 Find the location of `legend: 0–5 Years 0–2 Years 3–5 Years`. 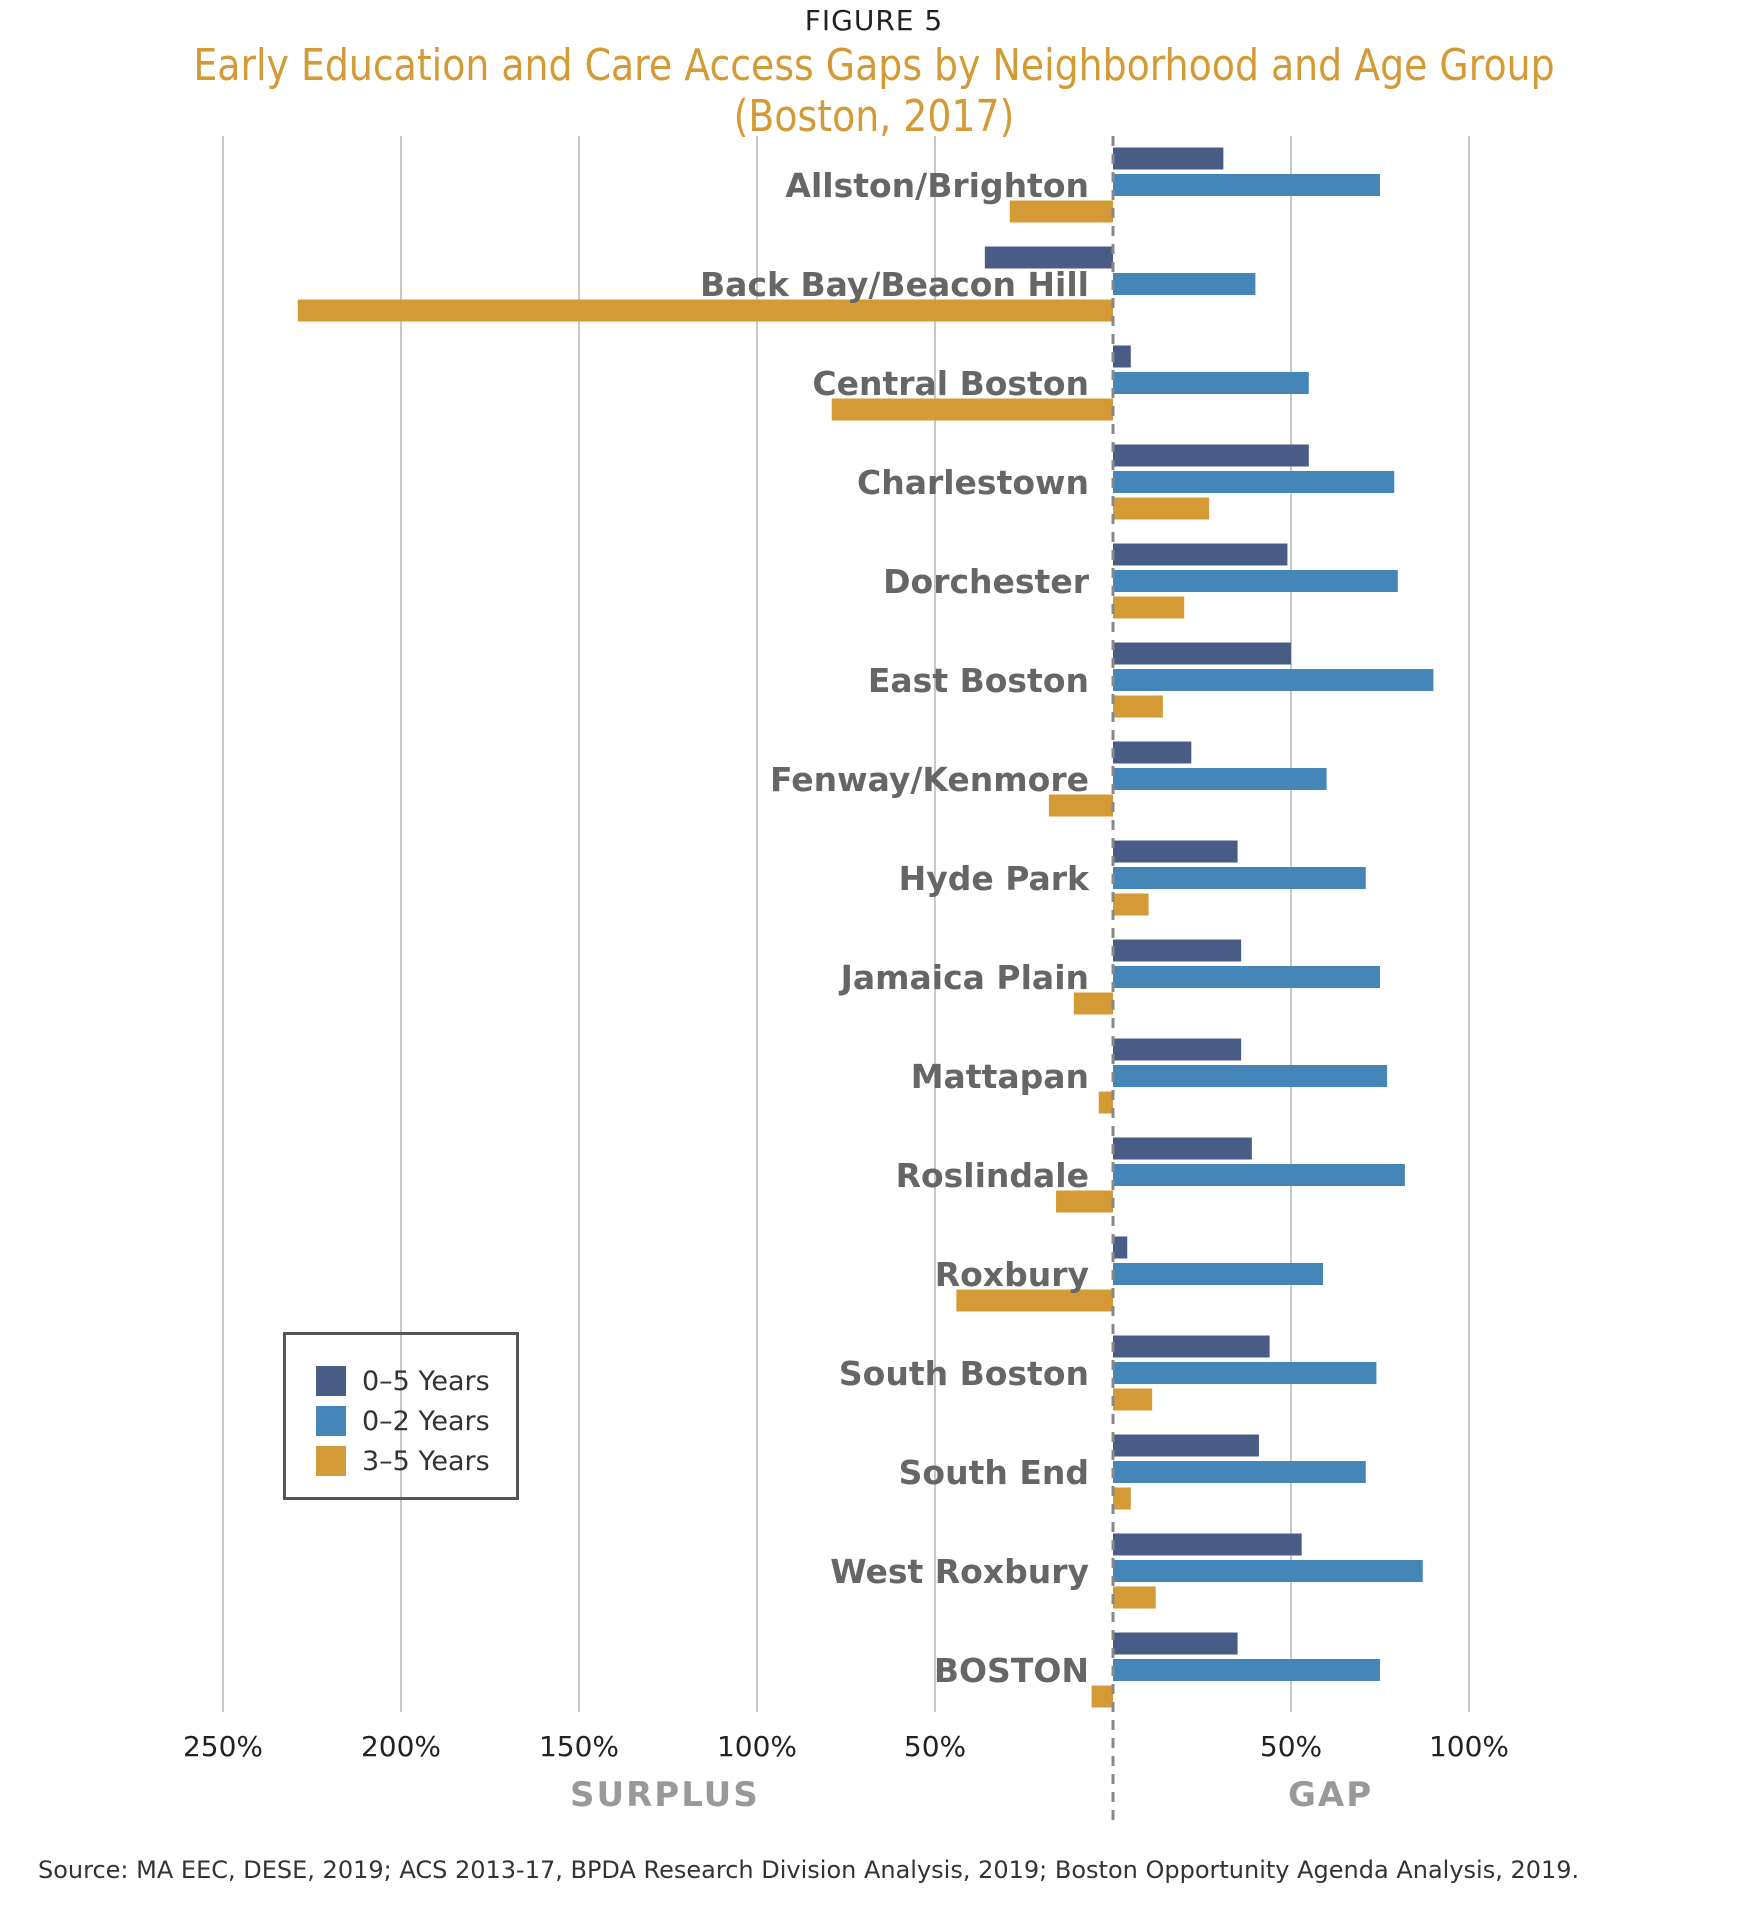

legend: 0–5 Years 0–2 Years 3–5 Years is located at coordinates (401, 1416).